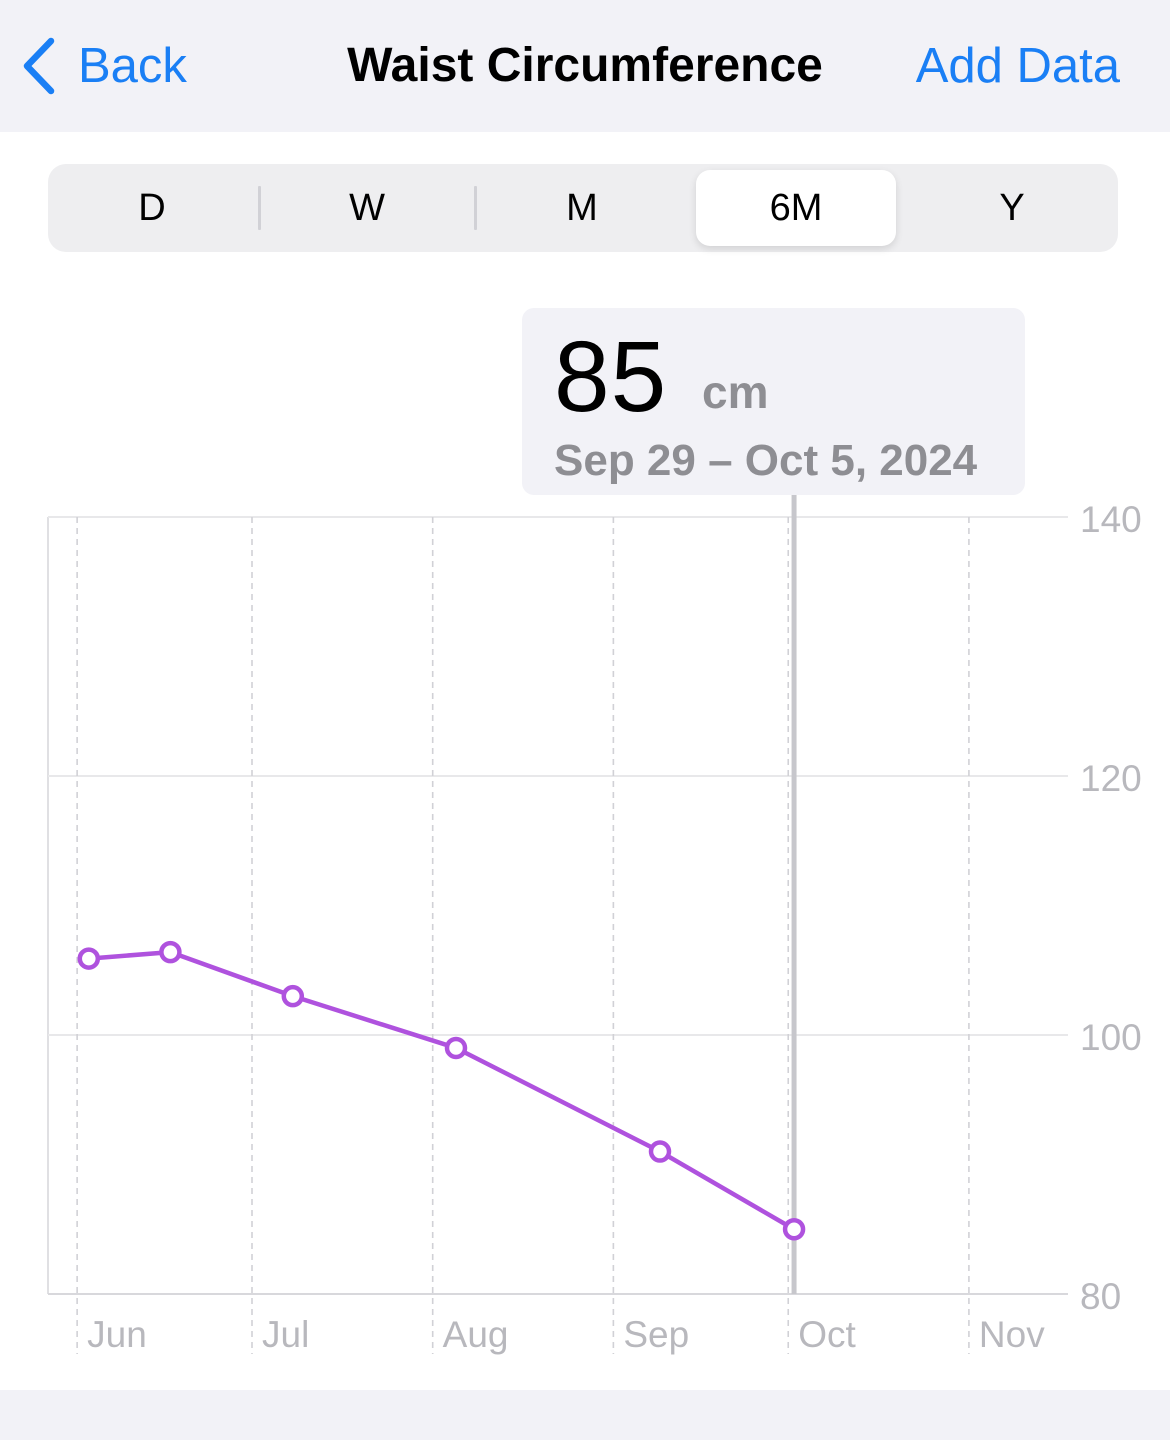 Image resolution: width=1170 pixels, height=1440 pixels. Describe the element at coordinates (773, 401) in the screenshot. I see `selection-callout: 85 cm Sep 29 – Oct 5, 2024` at that location.